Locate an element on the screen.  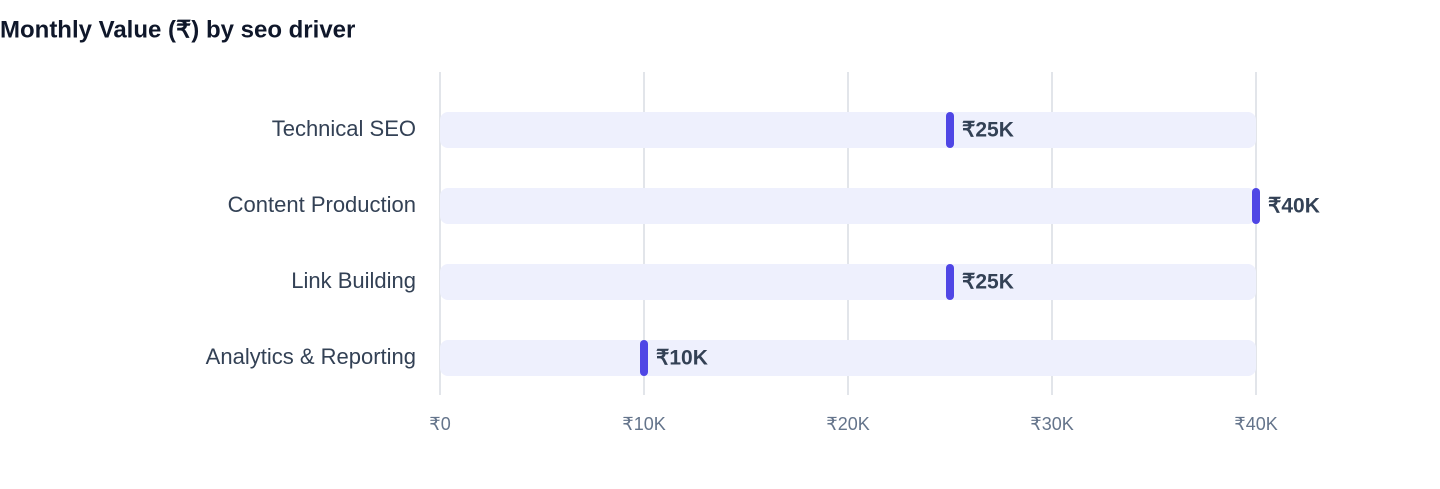
value-label: ₹40K is located at coordinates (1294, 206).